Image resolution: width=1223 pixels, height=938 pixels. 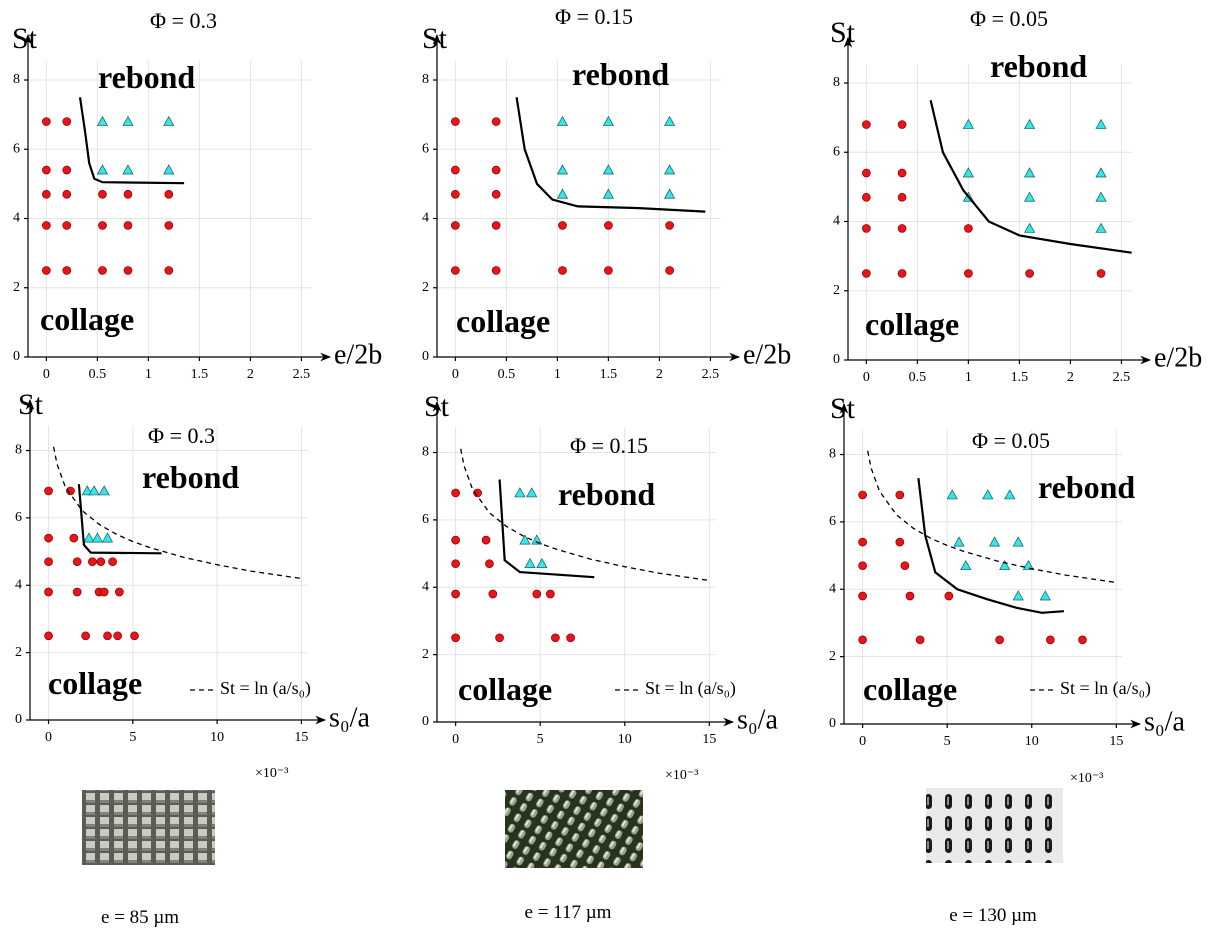 I want to click on reference-curve, so click(x=585, y=515).